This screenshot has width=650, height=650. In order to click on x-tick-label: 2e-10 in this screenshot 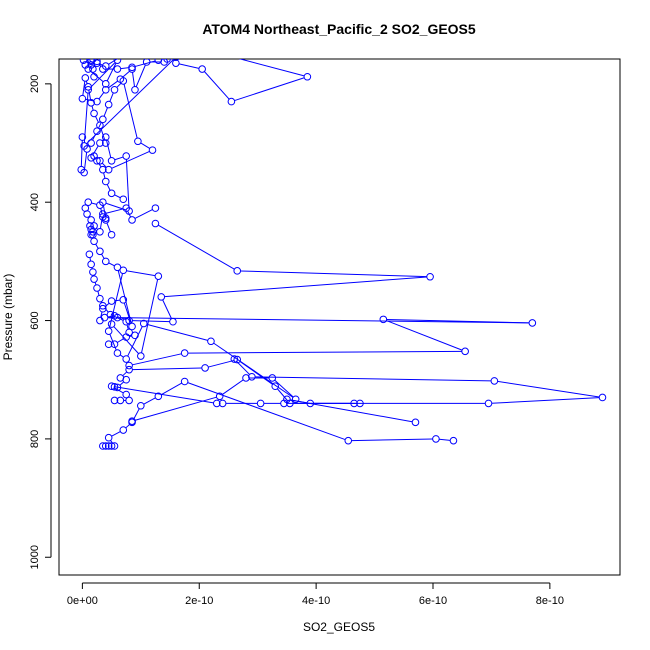, I will do `click(199, 601)`.